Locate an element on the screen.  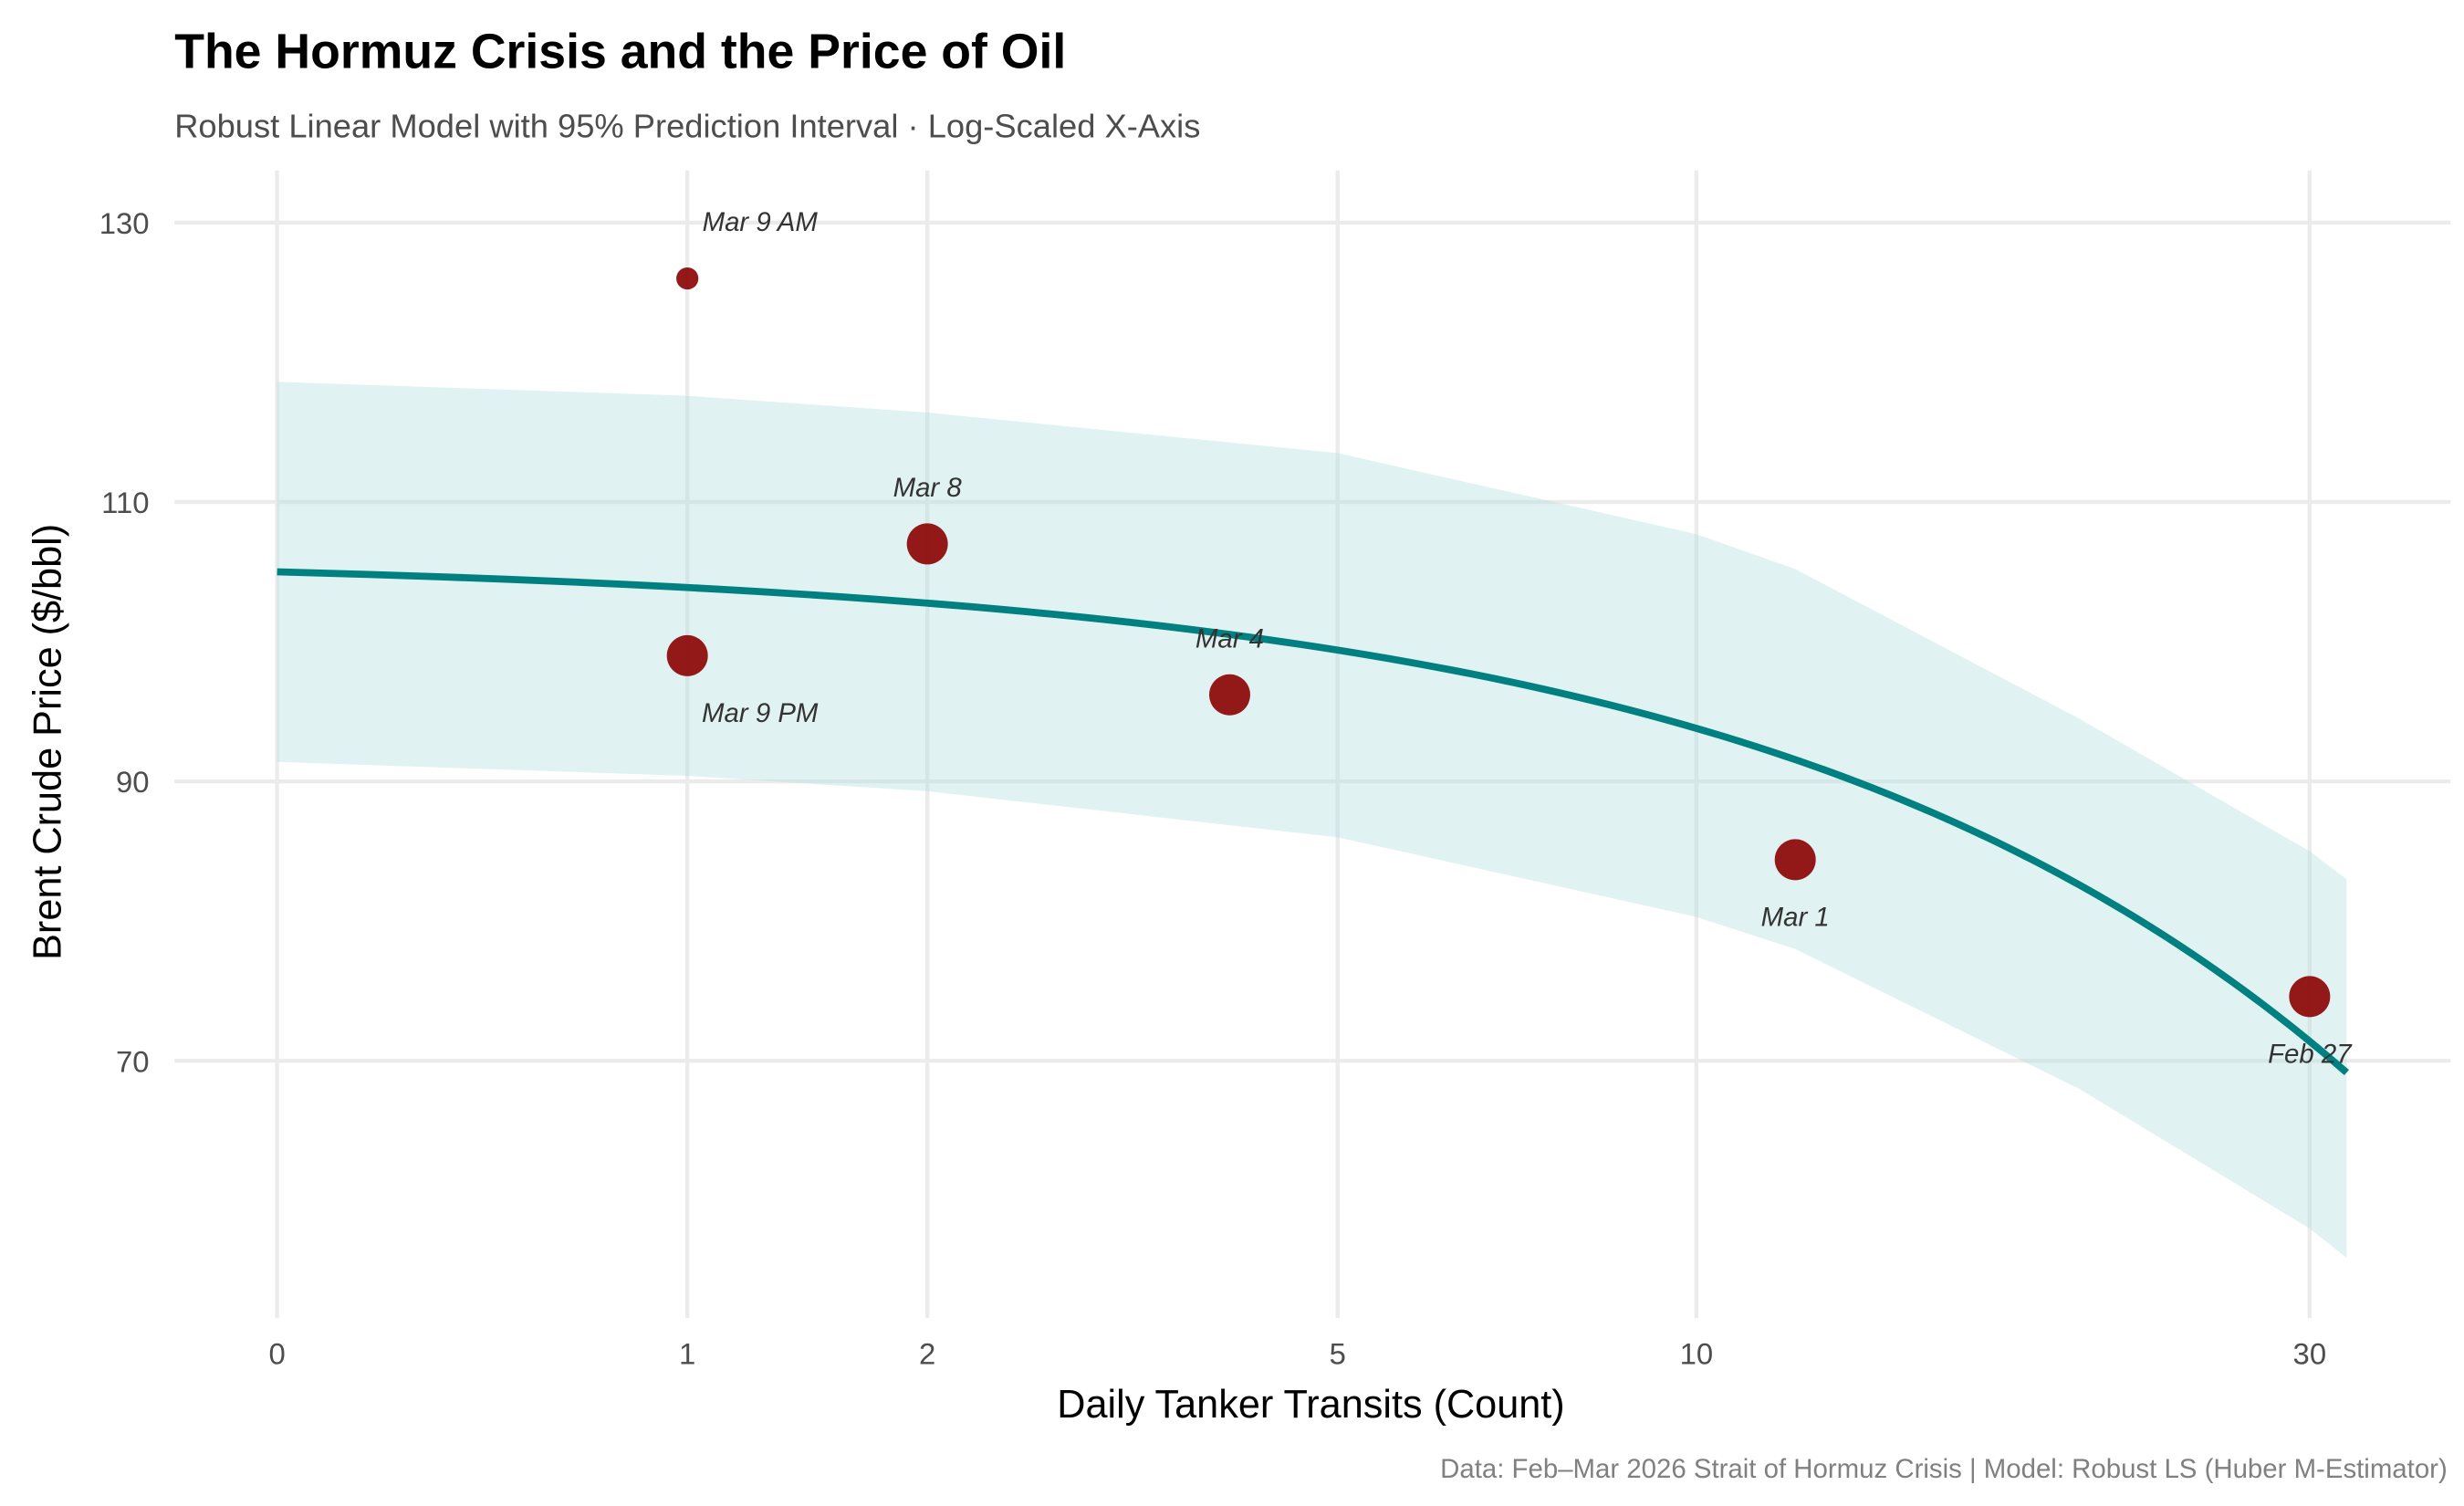
point-label: Feb 27 is located at coordinates (2310, 1054).